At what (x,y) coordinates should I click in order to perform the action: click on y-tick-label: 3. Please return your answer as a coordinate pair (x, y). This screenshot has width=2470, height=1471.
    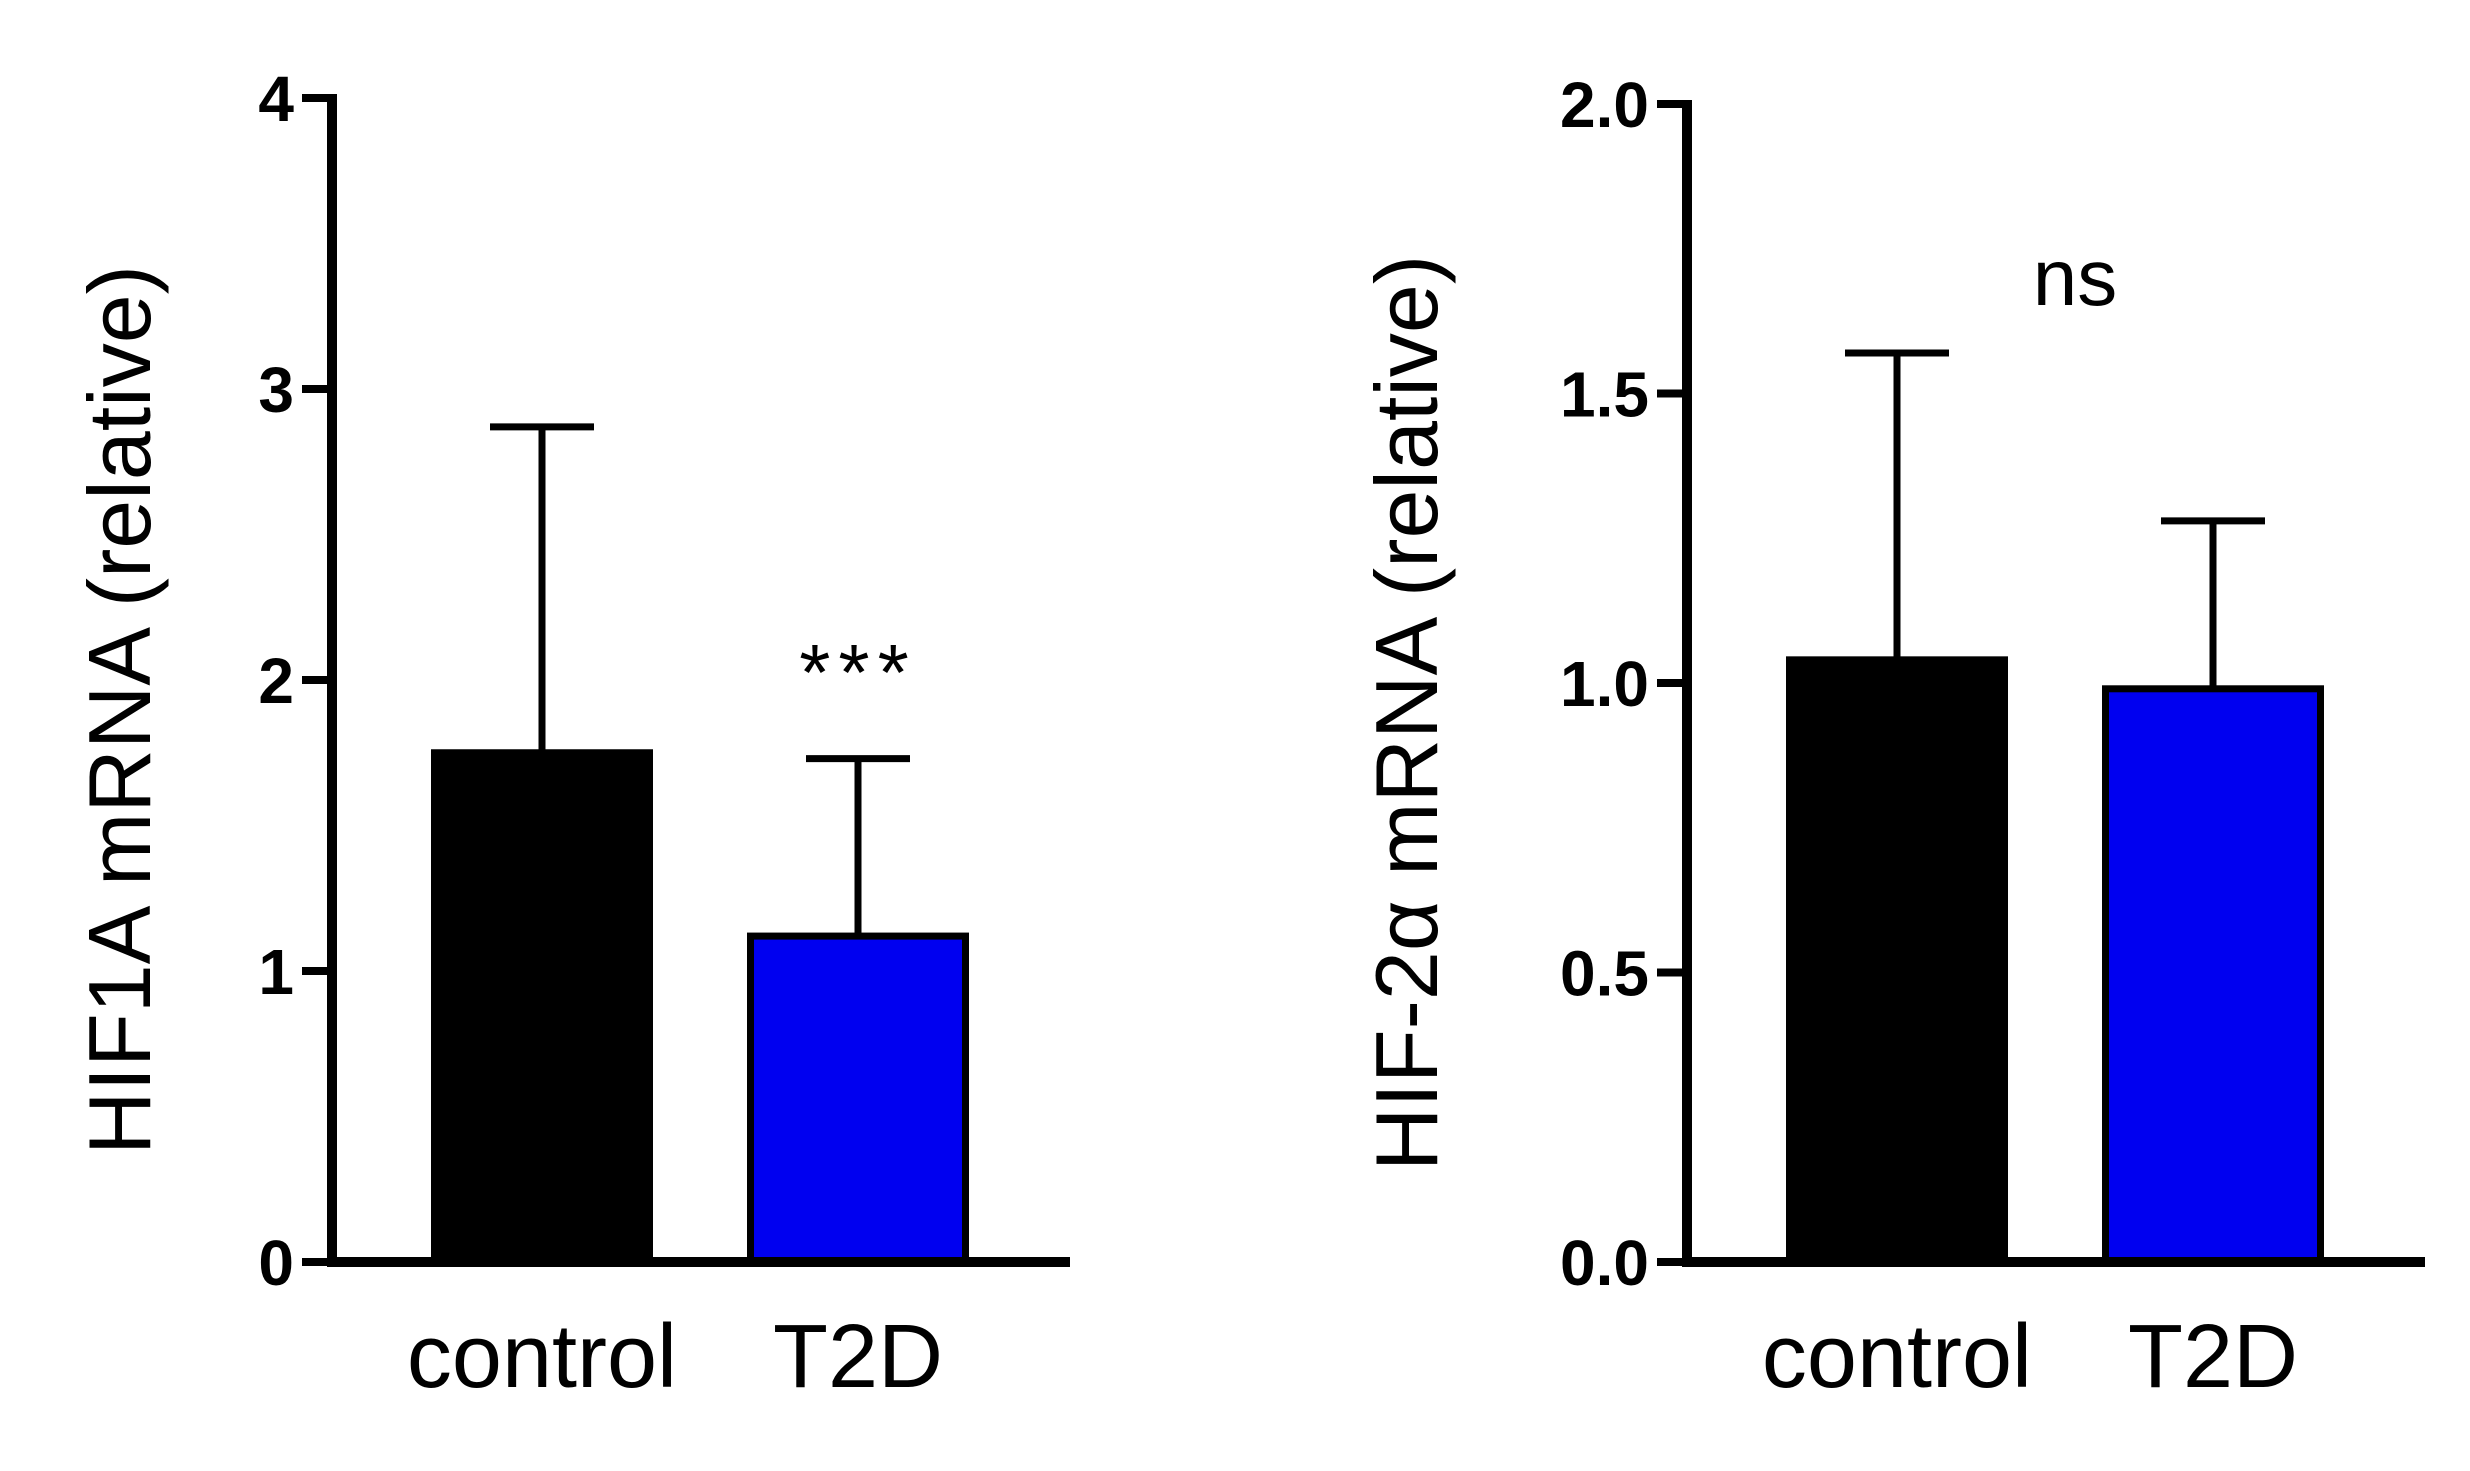
    Looking at the image, I should click on (276, 390).